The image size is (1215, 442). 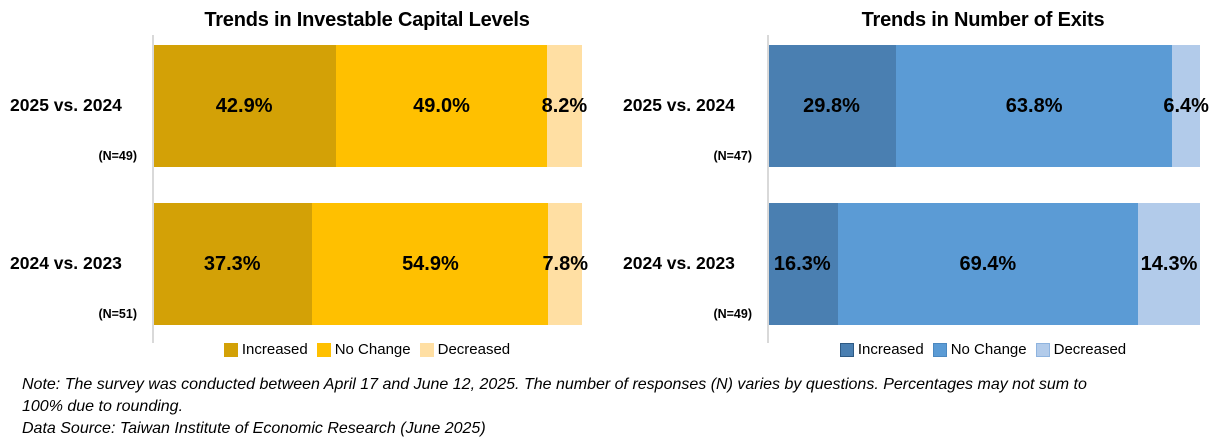 I want to click on chart-title: Trends in Number of Exits, so click(x=983, y=20).